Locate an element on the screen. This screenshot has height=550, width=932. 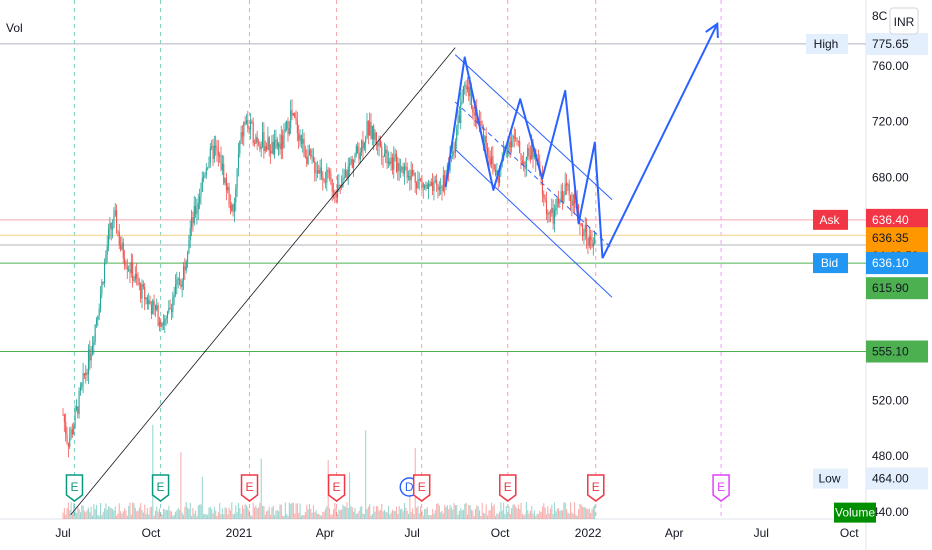
event-marker-8: E is located at coordinates (721, 488).